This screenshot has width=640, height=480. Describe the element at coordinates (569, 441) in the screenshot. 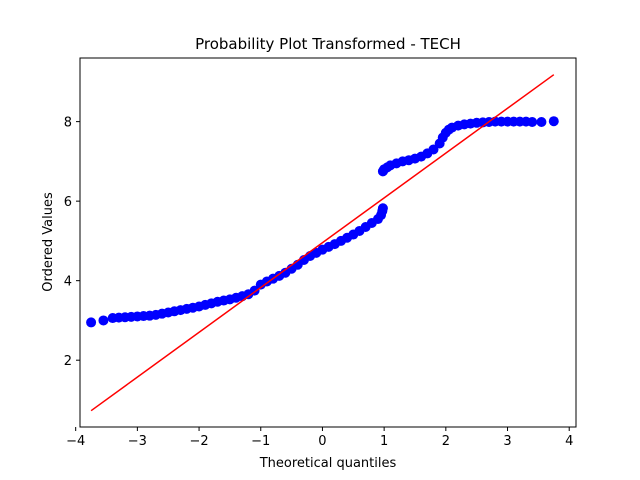

I see `x-tick-label: 4` at that location.